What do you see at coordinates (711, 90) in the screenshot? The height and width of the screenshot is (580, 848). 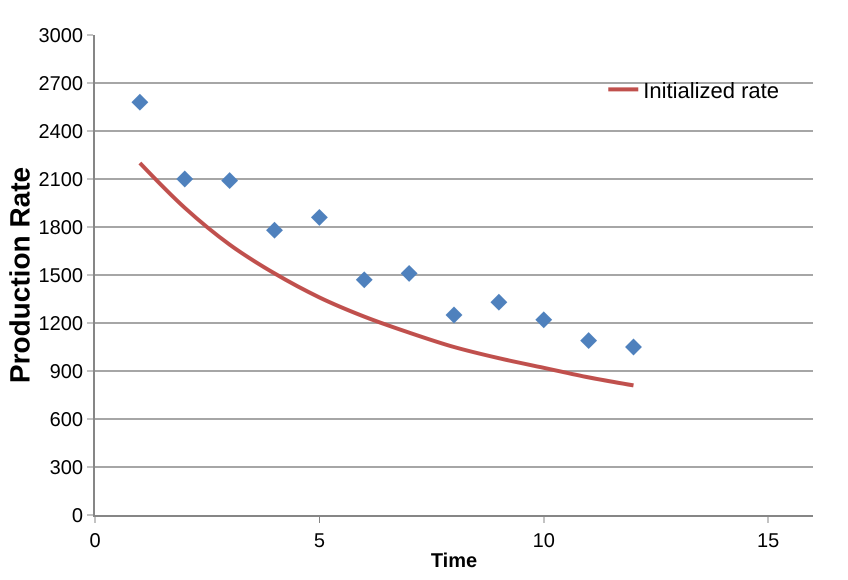 I see `legend-label: Initialized rate` at bounding box center [711, 90].